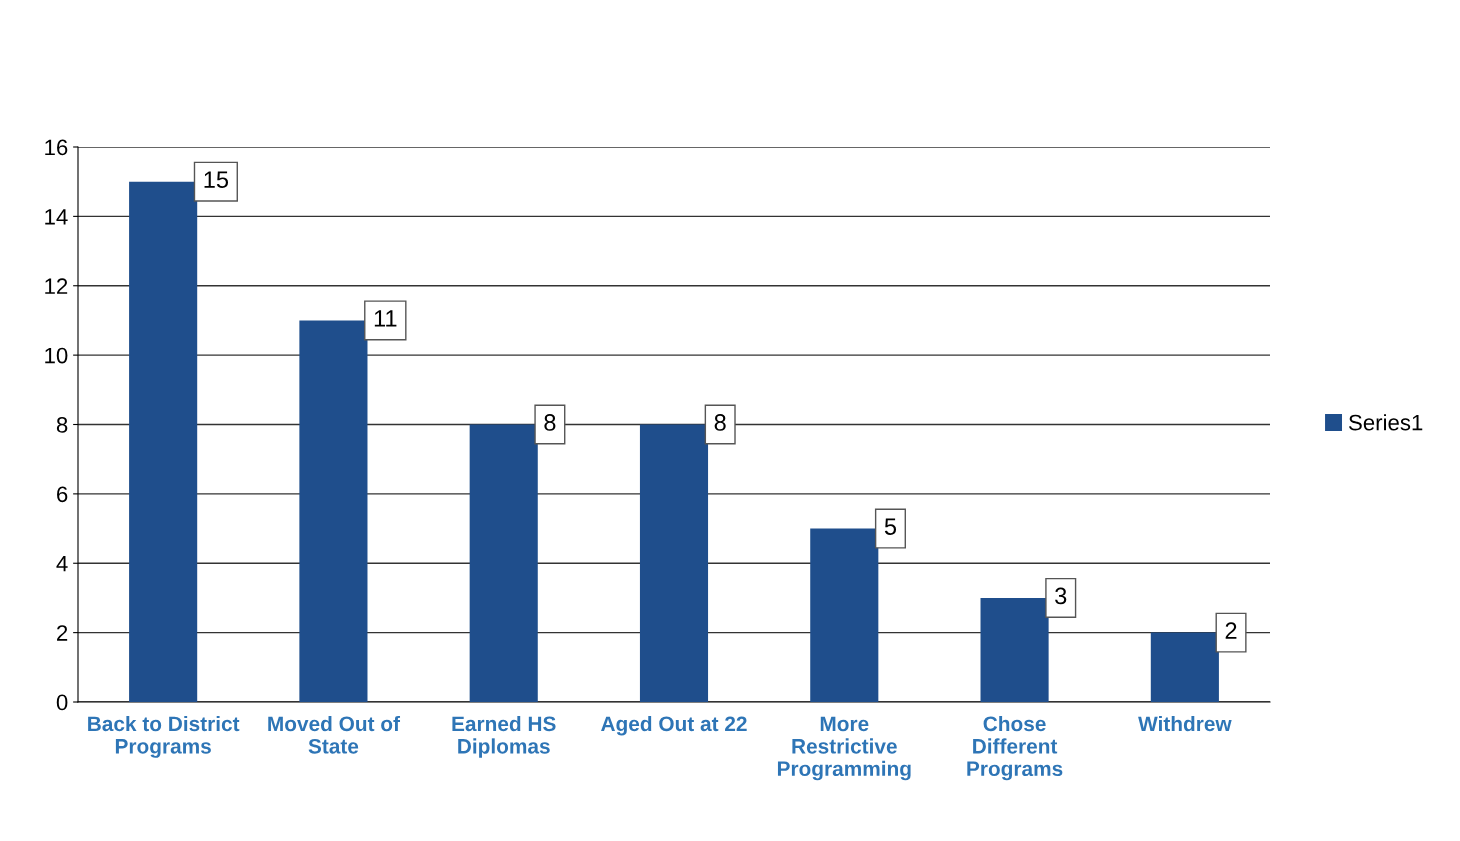  Describe the element at coordinates (1015, 748) in the screenshot. I see `x-tick-label: Chose Different Programs` at that location.